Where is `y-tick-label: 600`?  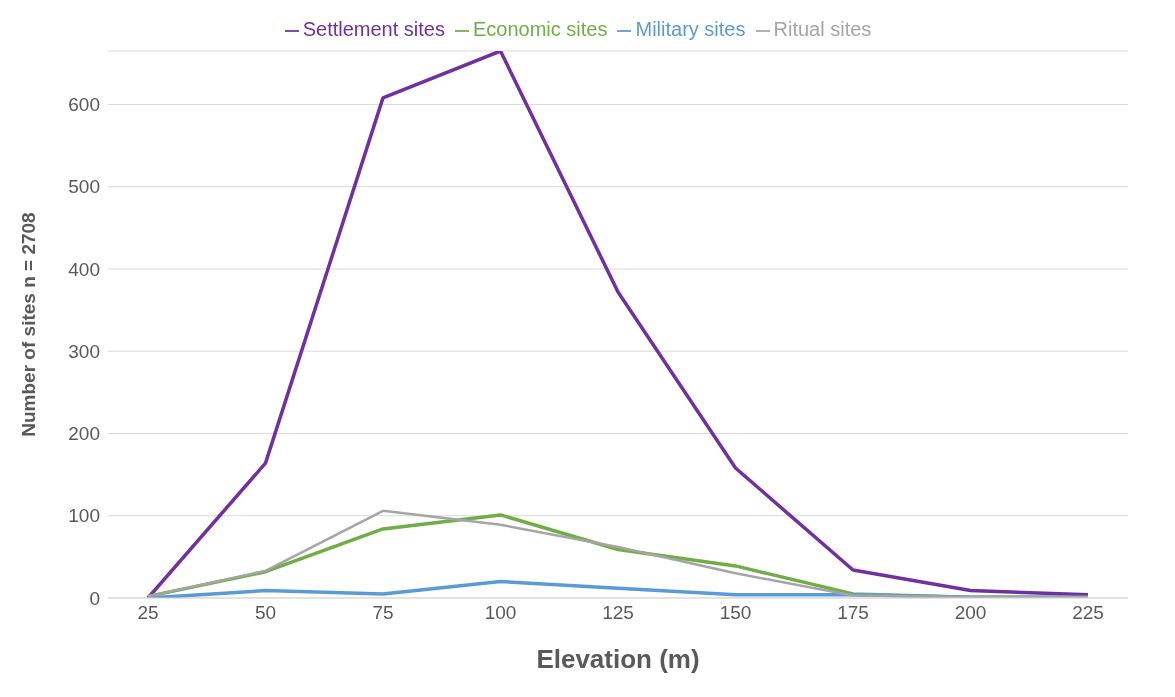 y-tick-label: 600 is located at coordinates (84, 105).